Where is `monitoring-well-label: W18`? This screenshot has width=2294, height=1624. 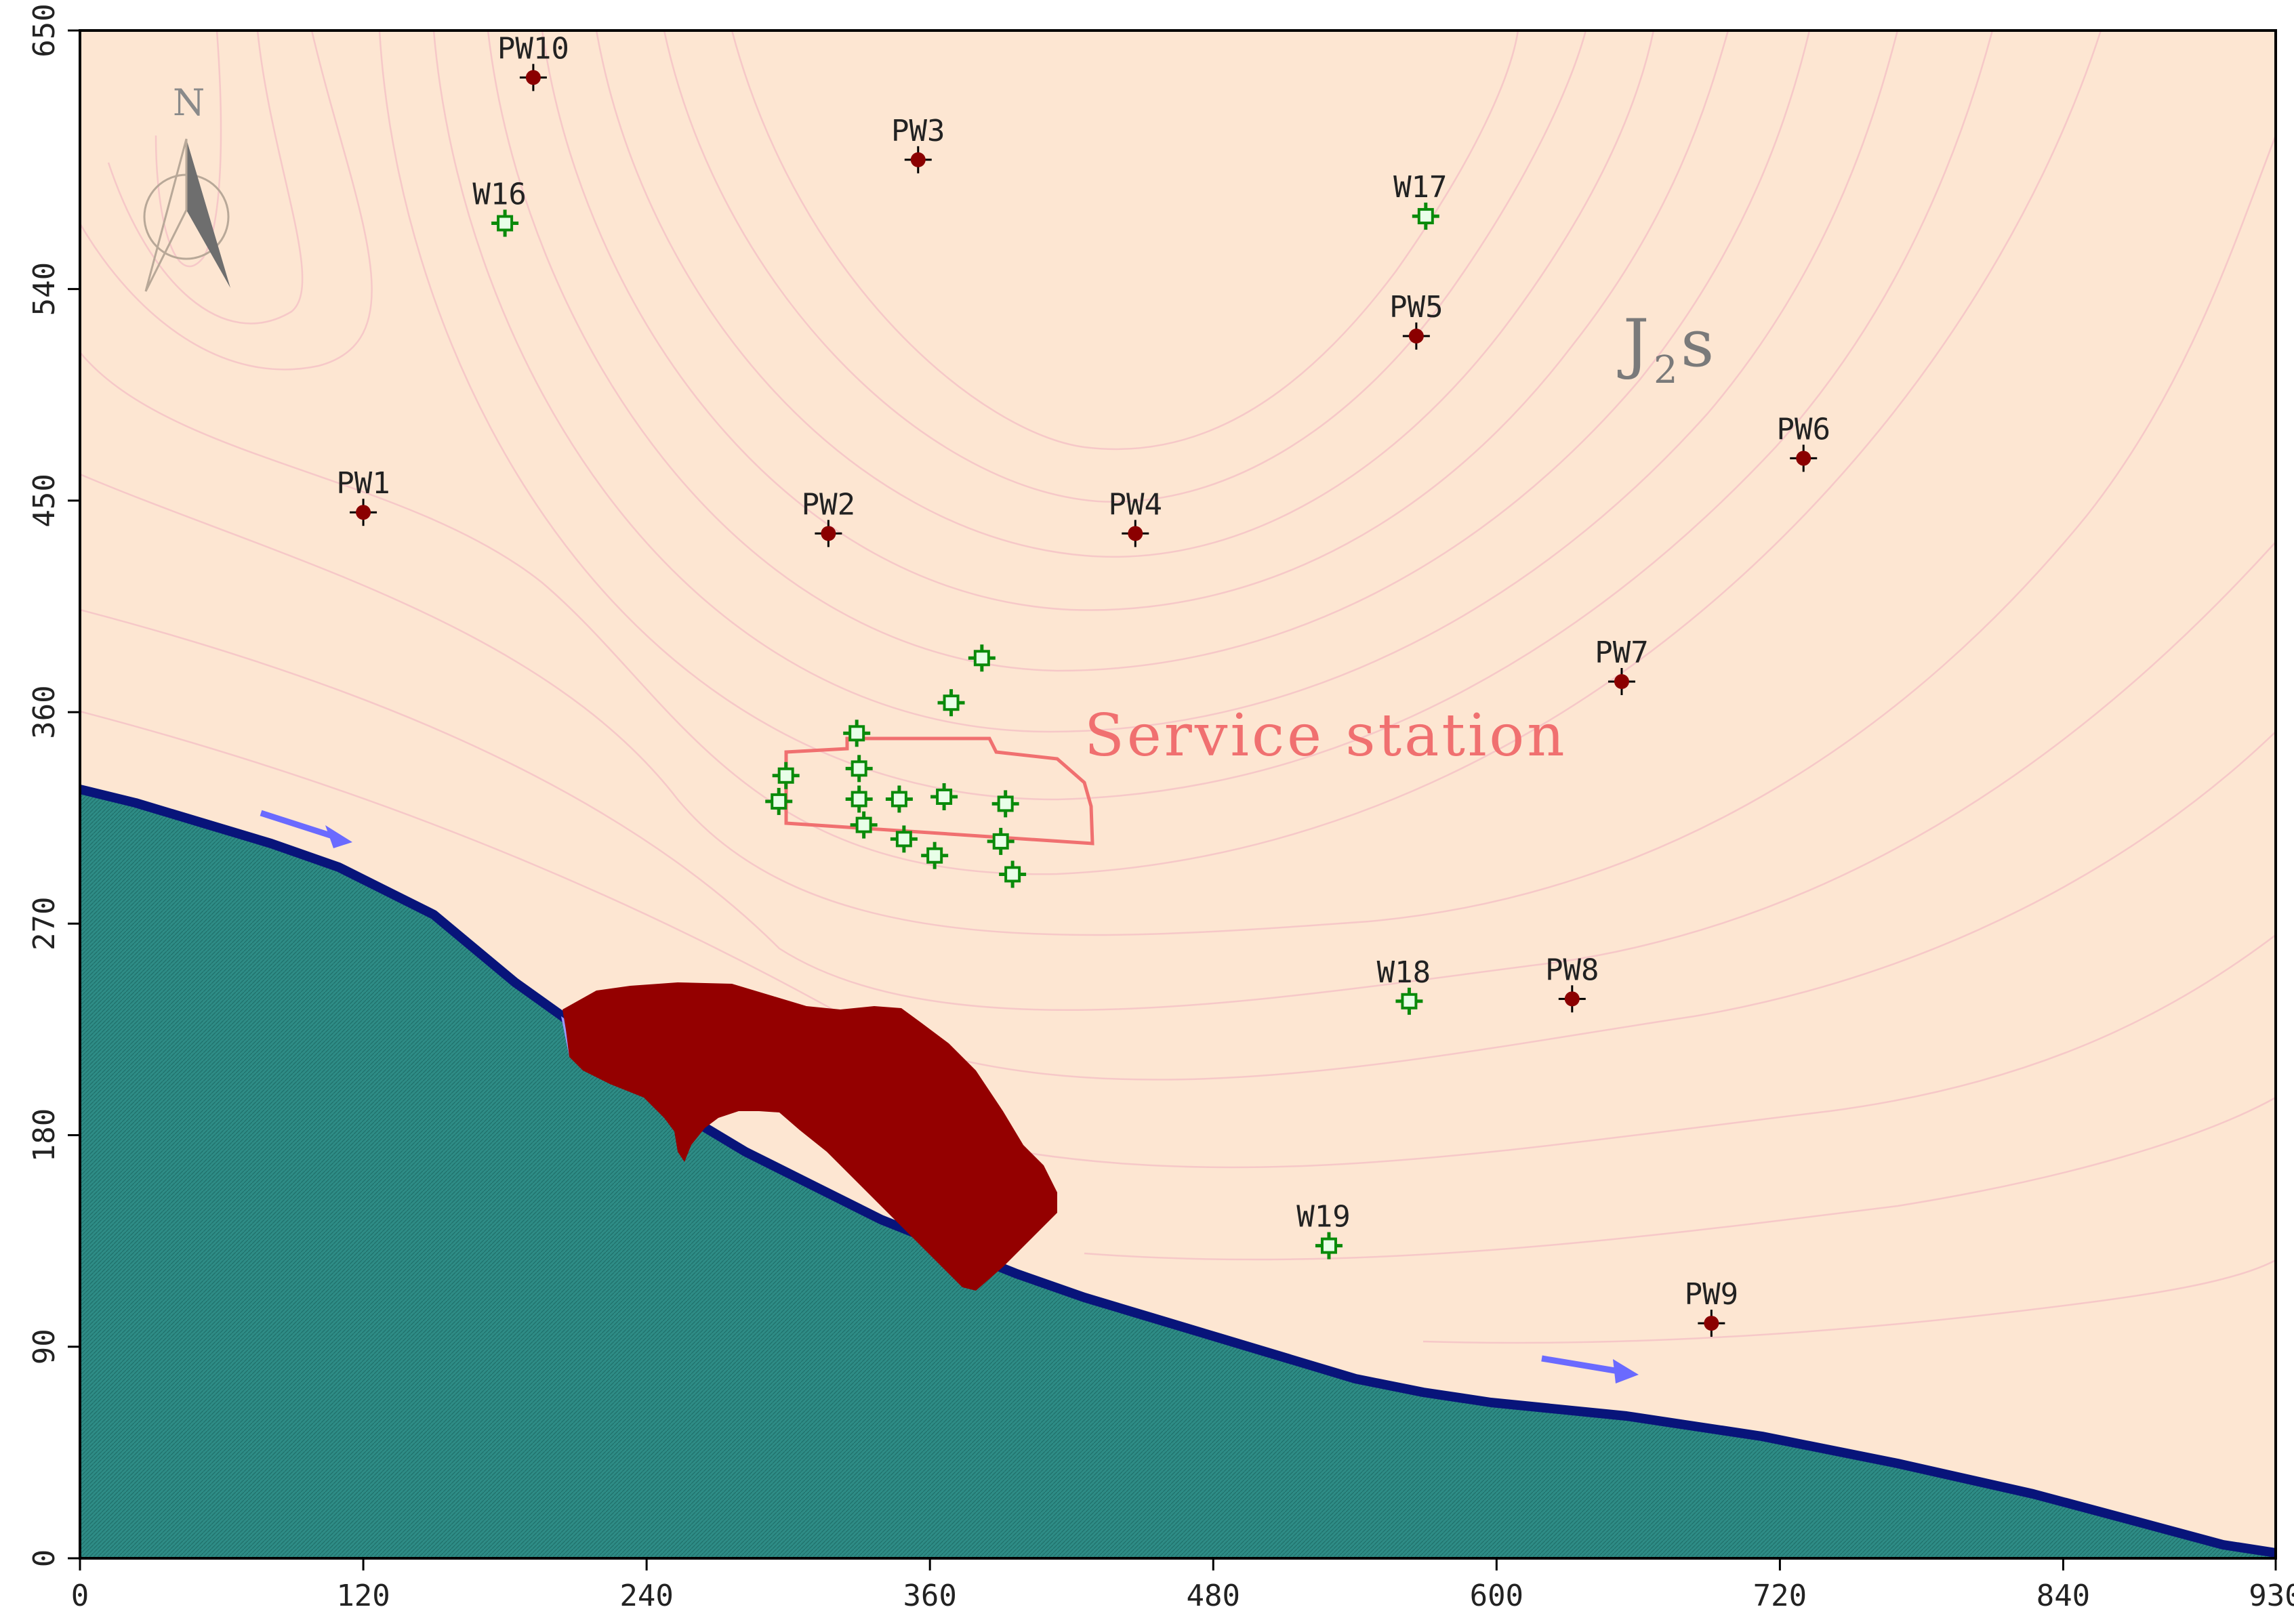 monitoring-well-label: W18 is located at coordinates (1404, 972).